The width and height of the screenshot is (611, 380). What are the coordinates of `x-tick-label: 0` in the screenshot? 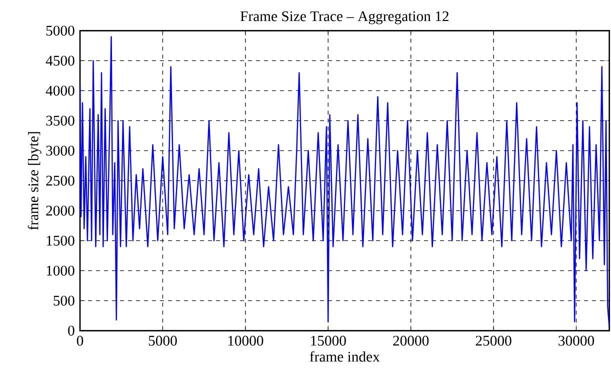 It's located at (80, 341).